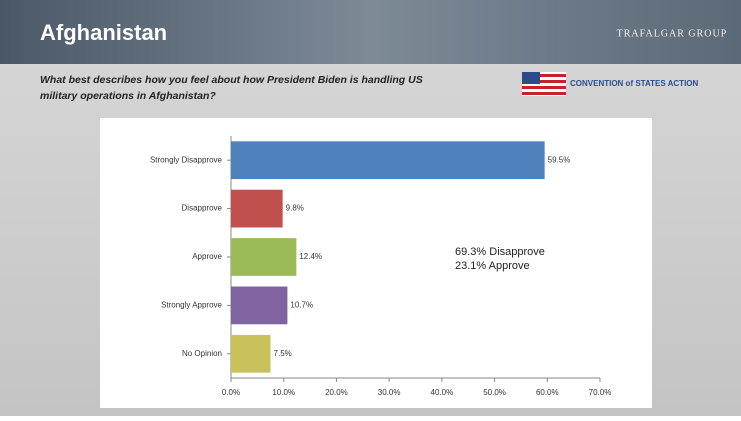 Image resolution: width=741 pixels, height=421 pixels. I want to click on x-tick-label: 30.0%, so click(389, 392).